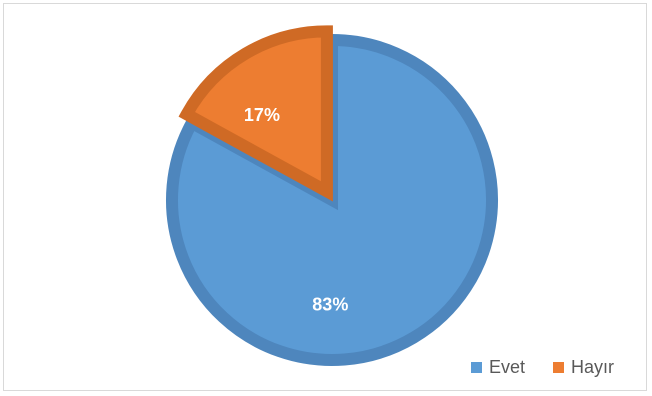 The image size is (652, 396). What do you see at coordinates (330, 304) in the screenshot?
I see `data-label-evet: 83%` at bounding box center [330, 304].